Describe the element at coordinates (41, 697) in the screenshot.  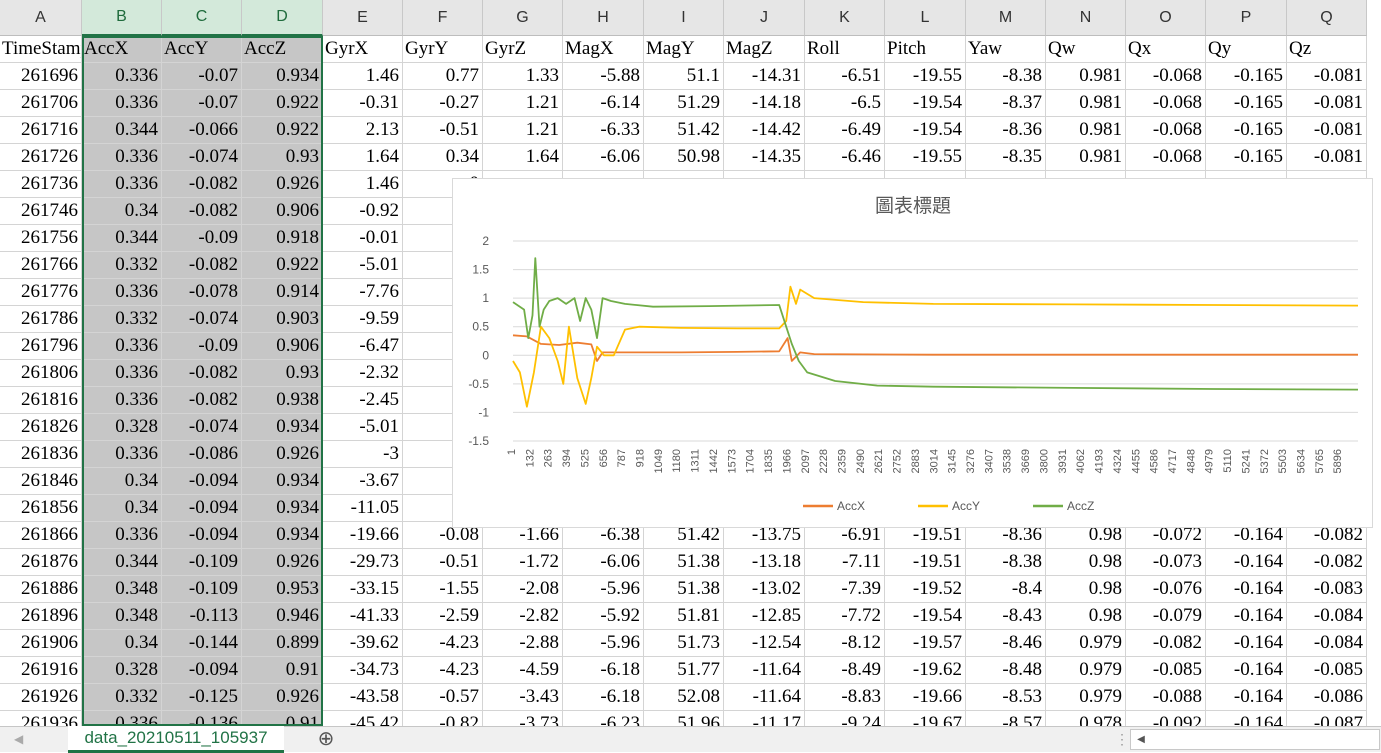
I see `data-cell: 261926` at that location.